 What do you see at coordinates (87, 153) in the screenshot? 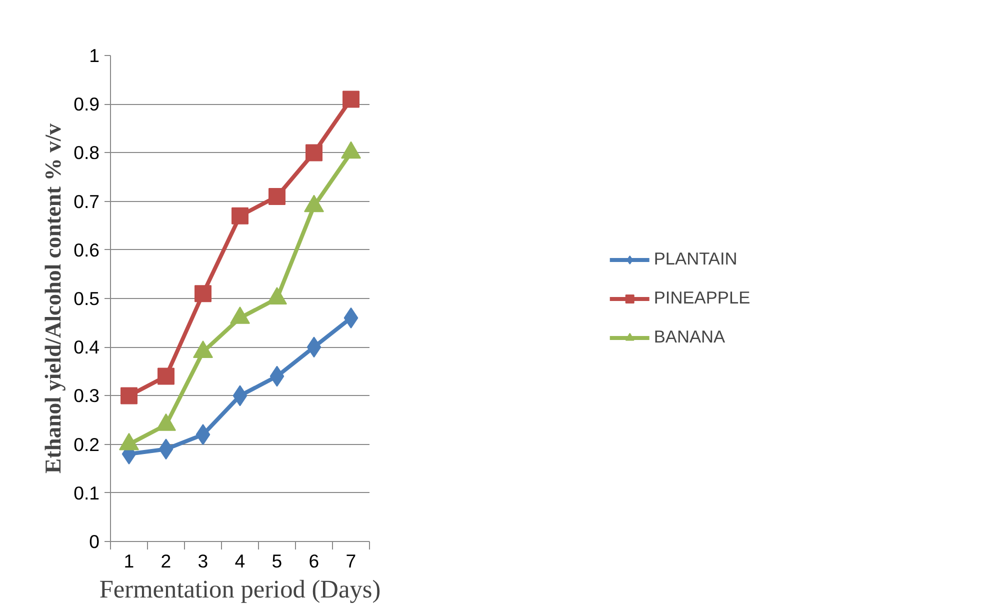
I see `y-tick-label: 0.8` at bounding box center [87, 153].